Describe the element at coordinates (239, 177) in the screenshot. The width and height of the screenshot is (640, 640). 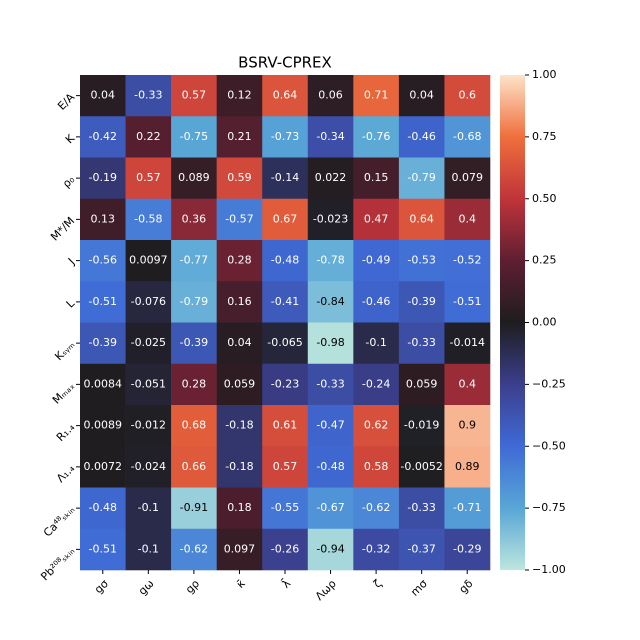
I see `cell-label: 0.59` at that location.